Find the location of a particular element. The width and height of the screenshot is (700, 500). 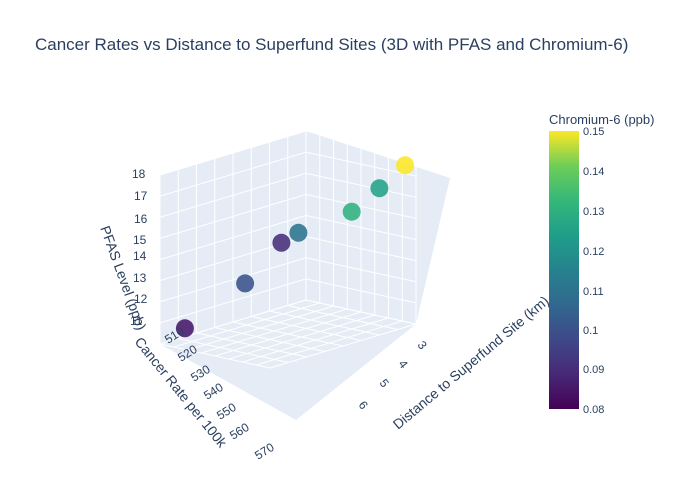

z-tick: 15 is located at coordinates (140, 240).